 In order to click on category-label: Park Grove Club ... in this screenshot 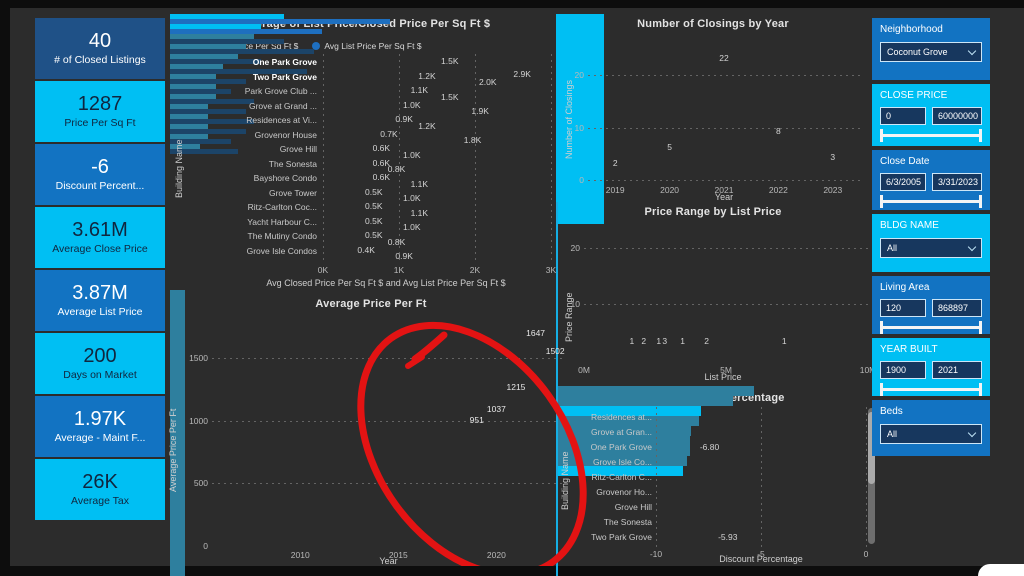, I will do `click(280, 91)`.